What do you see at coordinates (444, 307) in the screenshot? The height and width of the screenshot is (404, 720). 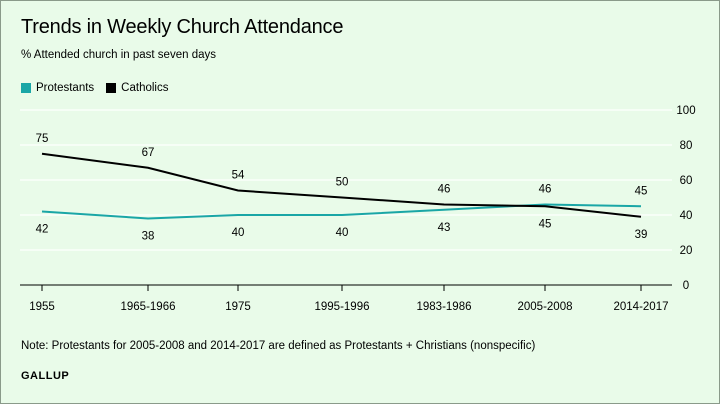 I see `x-tick-label: 1983-1986` at bounding box center [444, 307].